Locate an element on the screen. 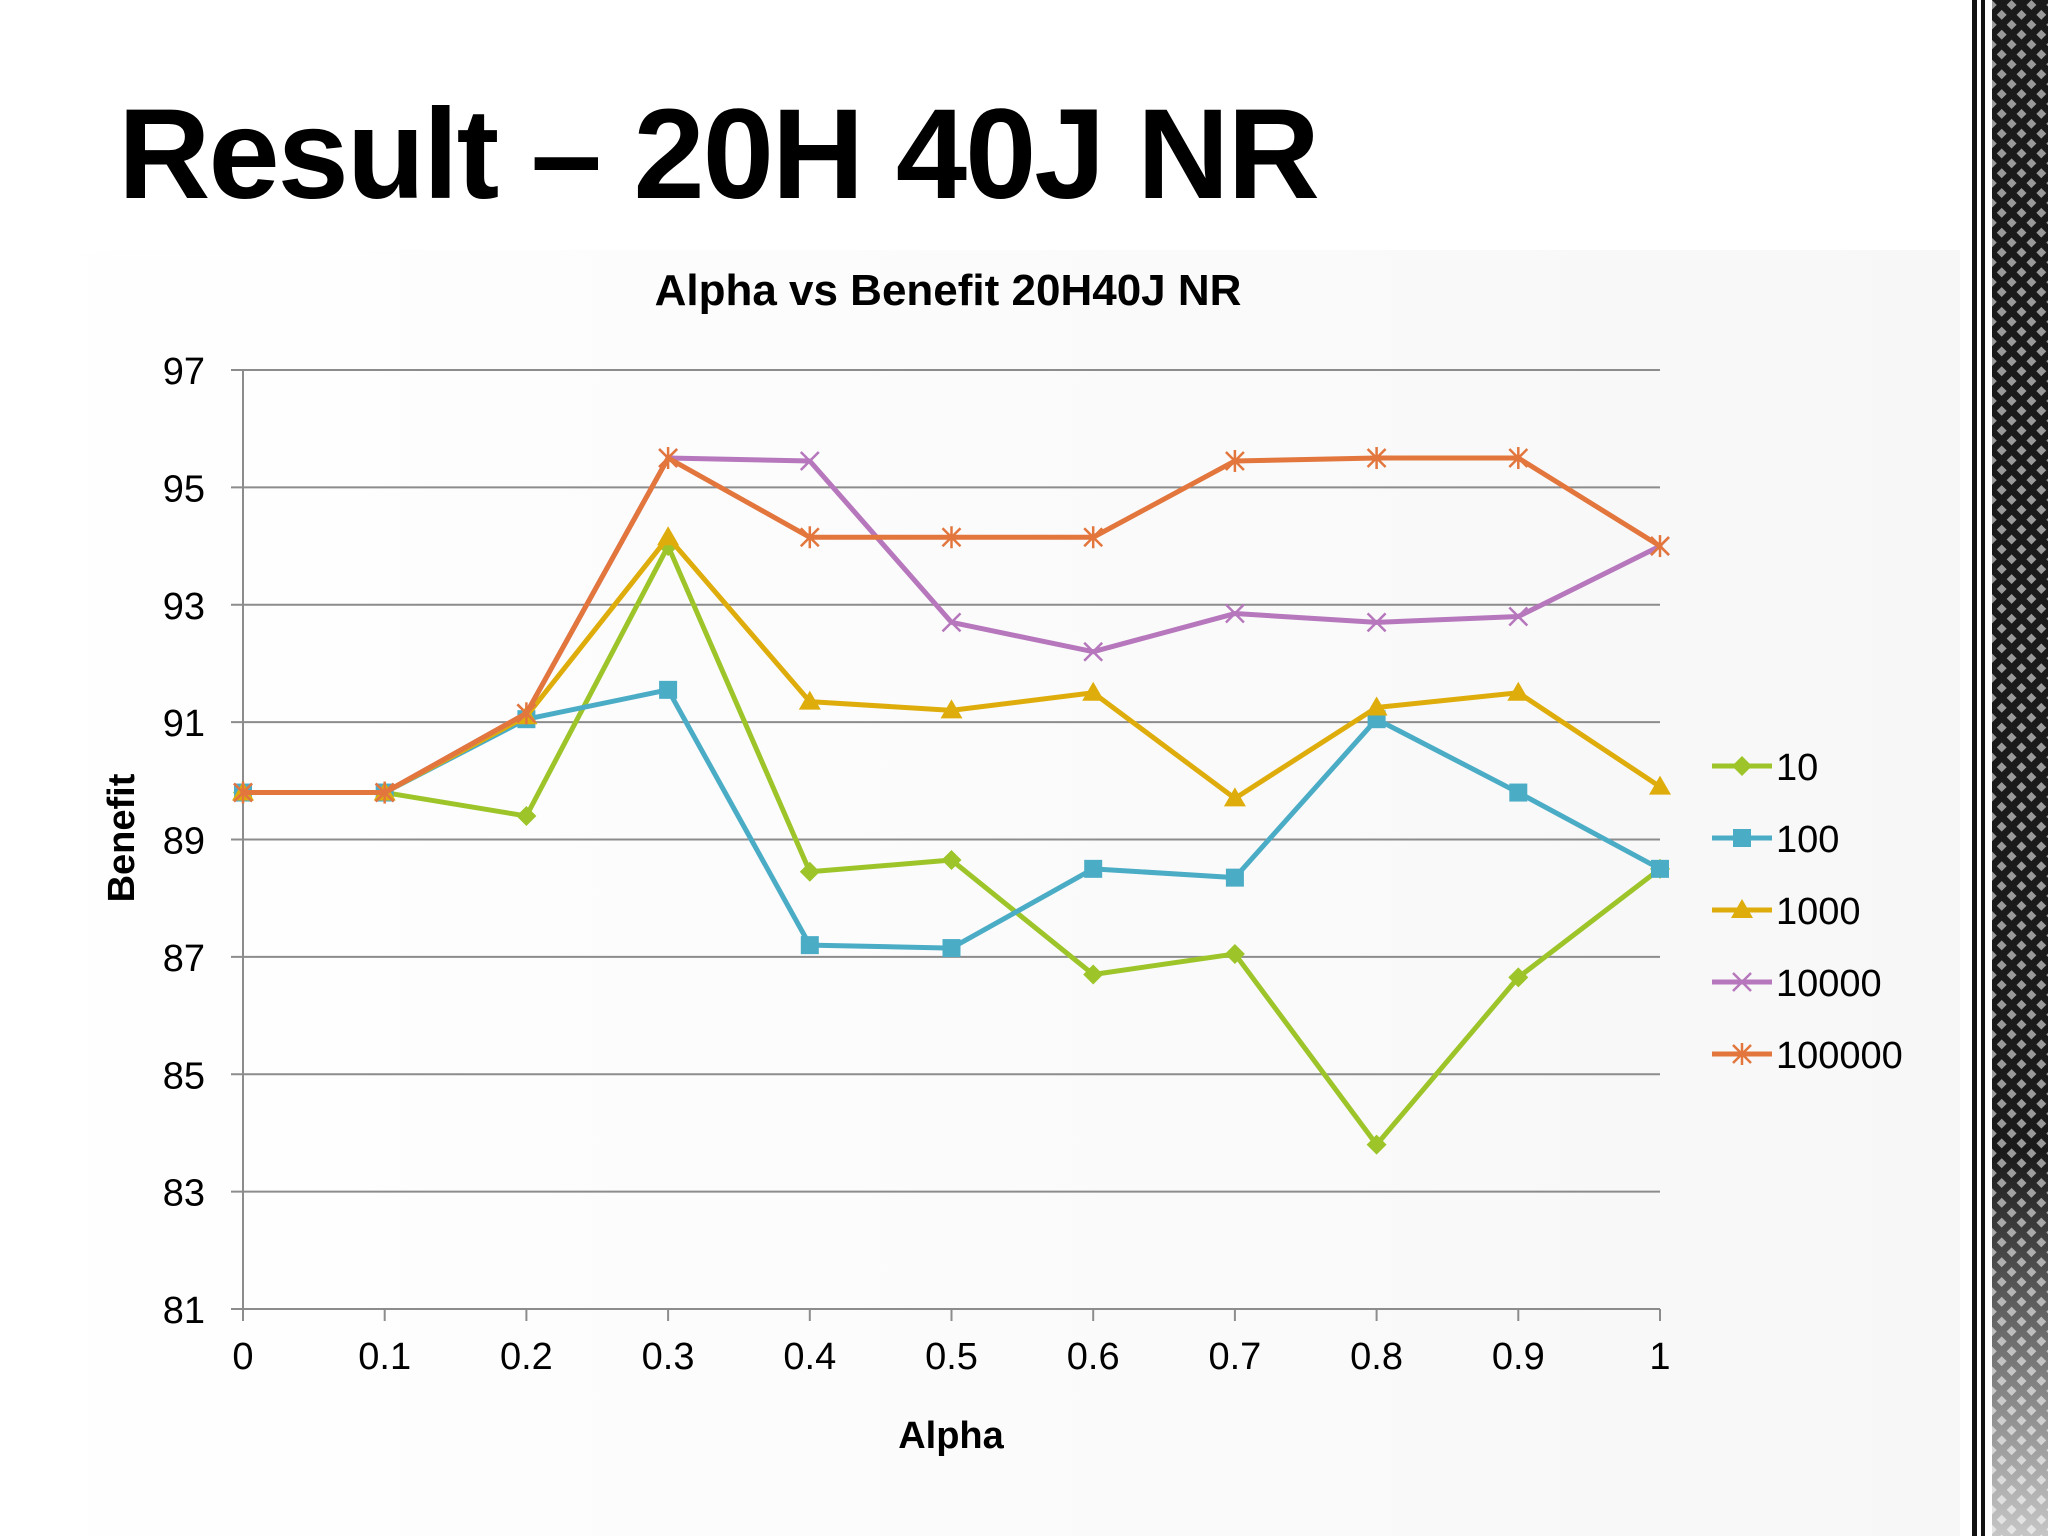 The height and width of the screenshot is (1536, 2048). y-tick-label: 93 is located at coordinates (184, 607).